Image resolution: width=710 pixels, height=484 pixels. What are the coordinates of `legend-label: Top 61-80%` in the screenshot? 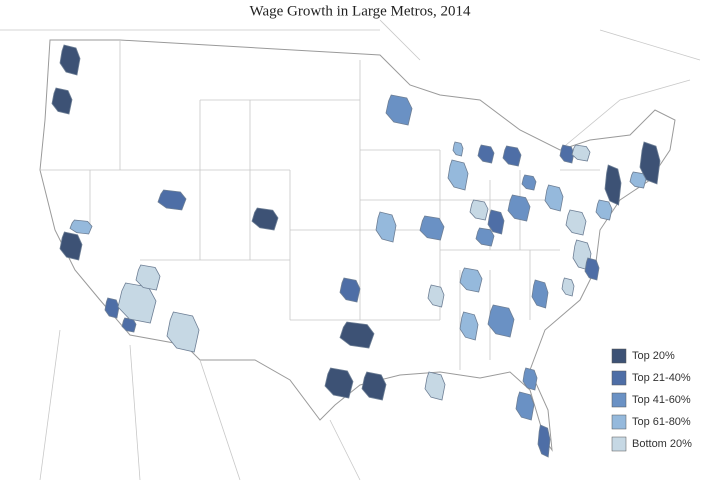 It's located at (661, 422).